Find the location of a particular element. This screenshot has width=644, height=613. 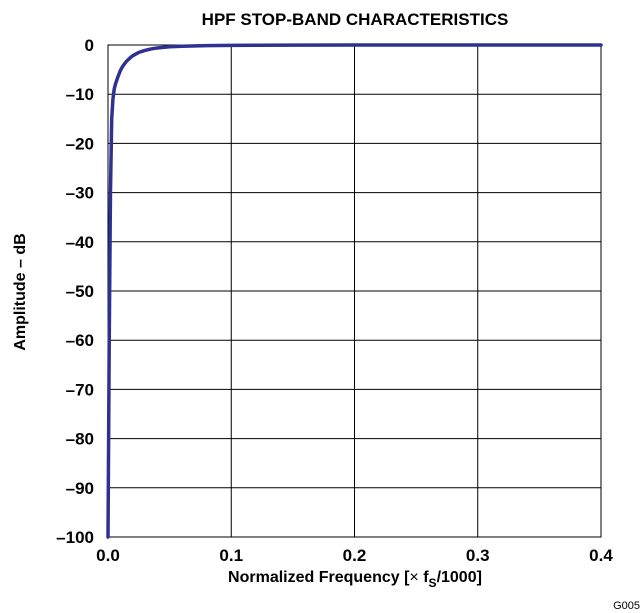

y-axis-label: Amplitude – dB is located at coordinates (20, 291).